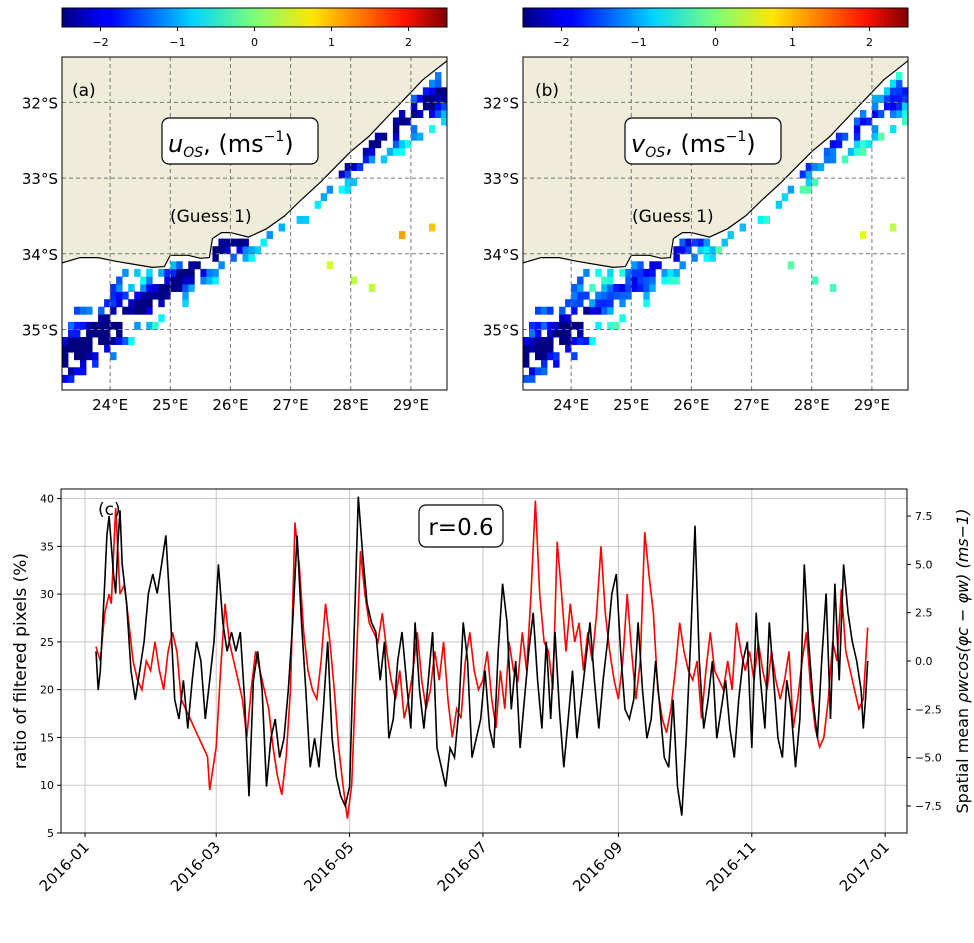  I want to click on map-a-var-rest: , (ms, so click(233, 144).